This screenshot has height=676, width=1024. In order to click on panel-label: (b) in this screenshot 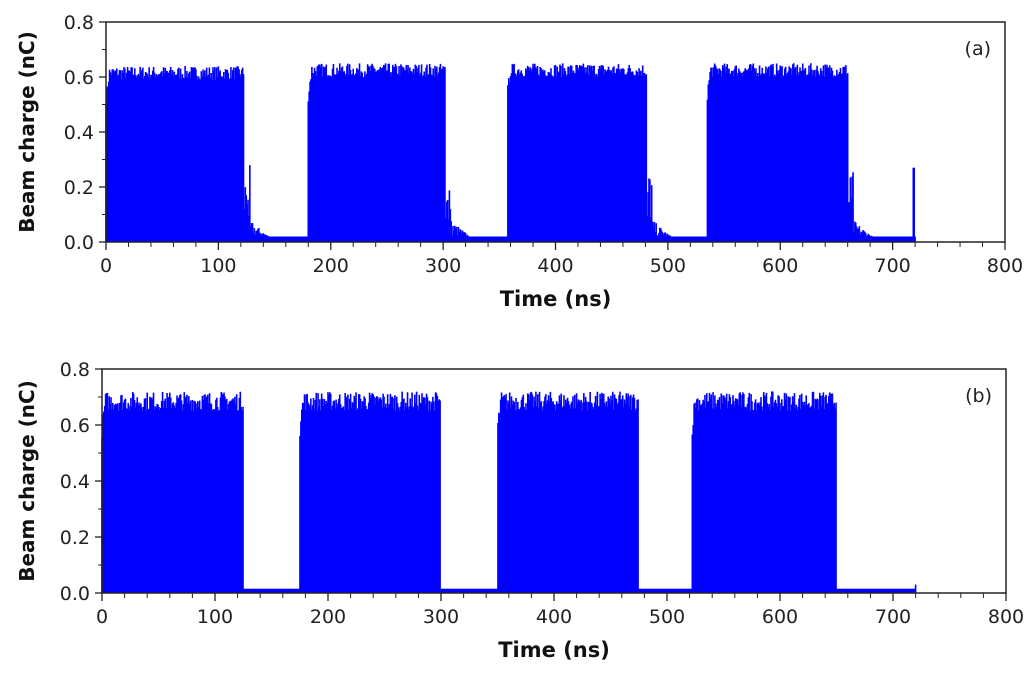, I will do `click(978, 396)`.